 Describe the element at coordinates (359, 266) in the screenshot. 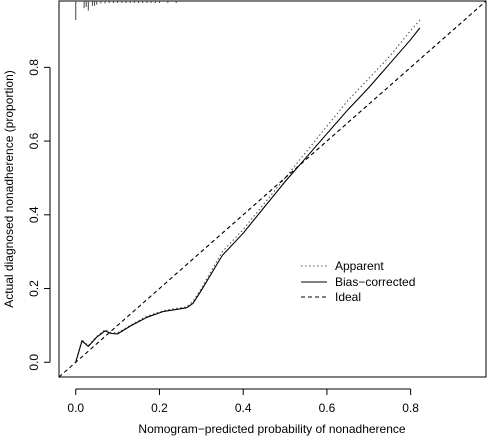

I see `legend-label: Apparent` at that location.